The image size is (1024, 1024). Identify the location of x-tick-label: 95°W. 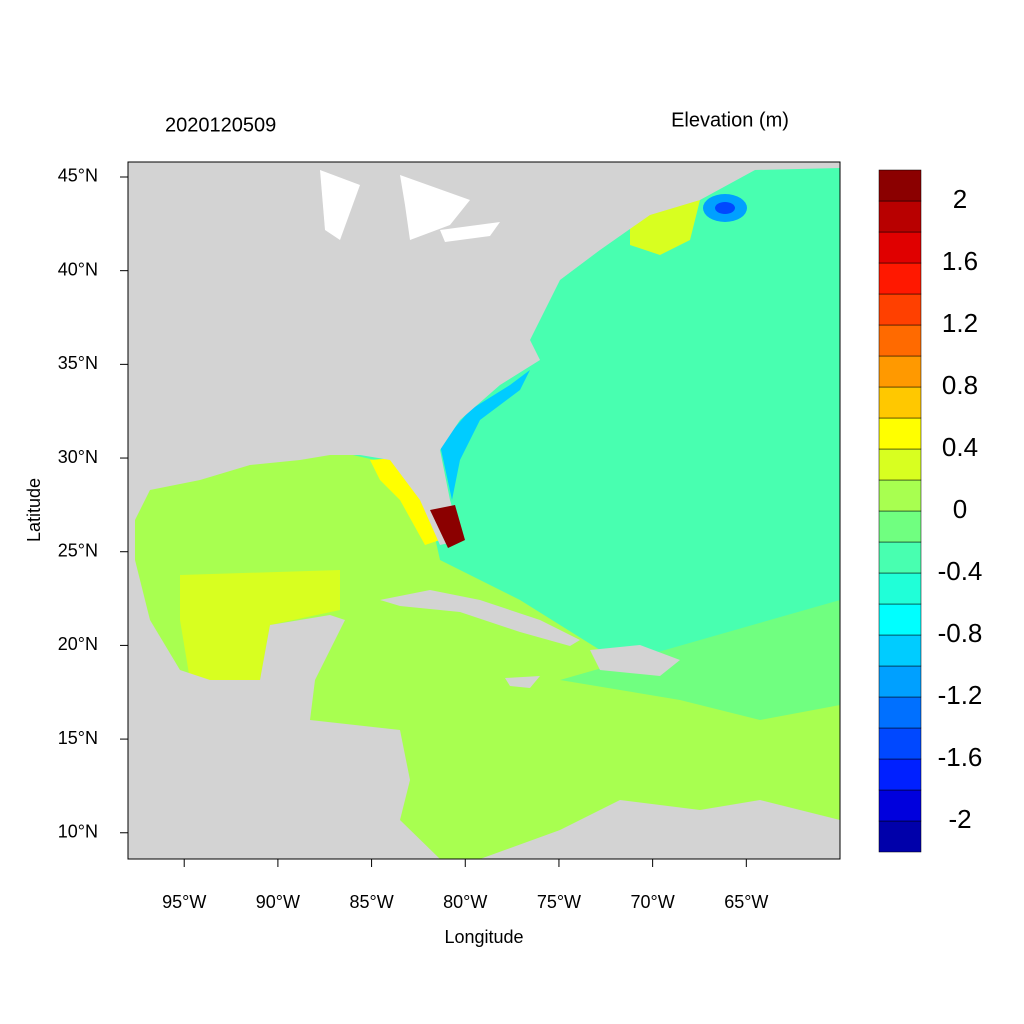
(184, 902).